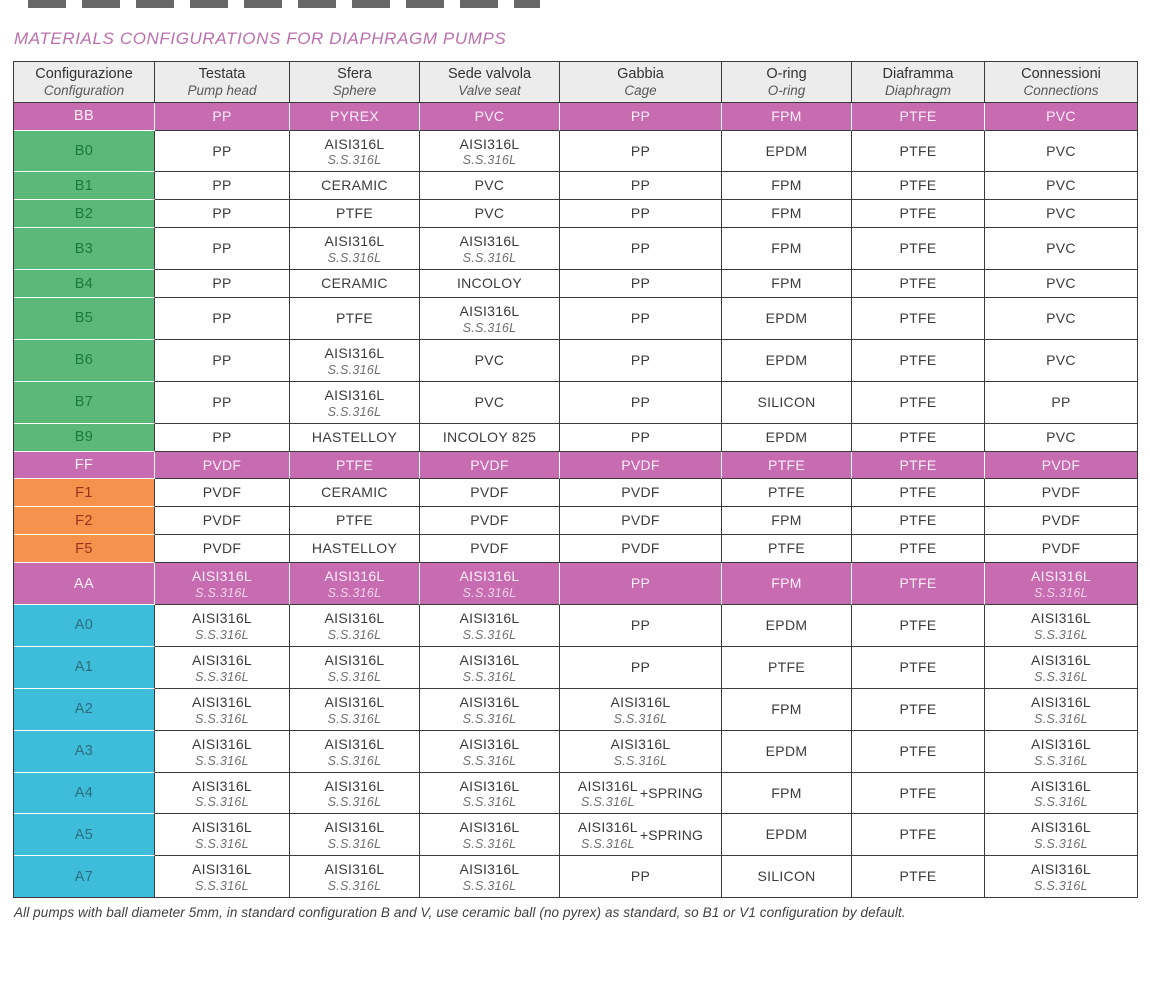 This screenshot has height=1000, width=1150. What do you see at coordinates (355, 82) in the screenshot?
I see `column-header: Sfera Sphere` at bounding box center [355, 82].